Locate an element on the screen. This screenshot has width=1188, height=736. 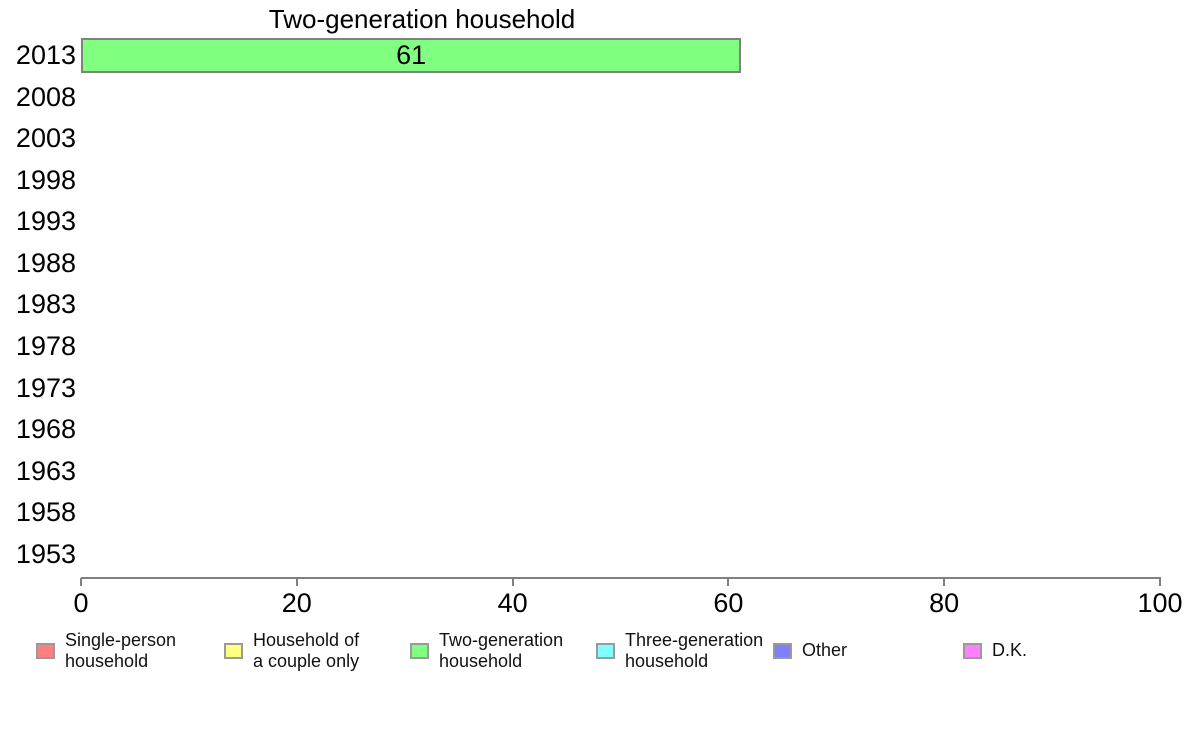
x-tick-label: 20 is located at coordinates (296, 603).